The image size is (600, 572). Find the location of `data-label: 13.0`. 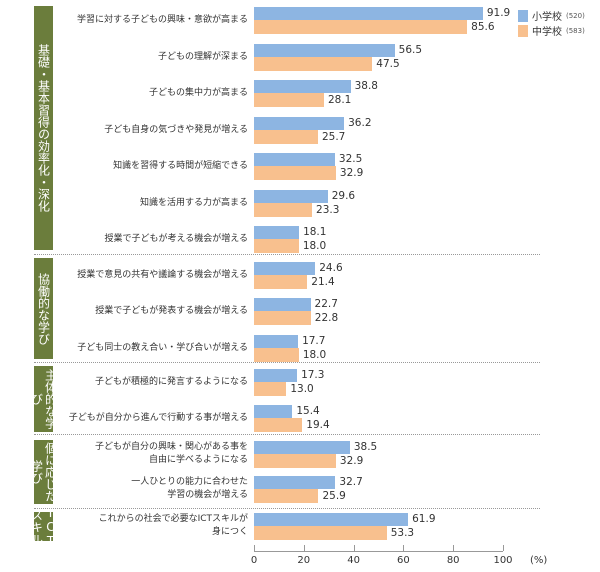

data-label: 13.0 is located at coordinates (302, 388).